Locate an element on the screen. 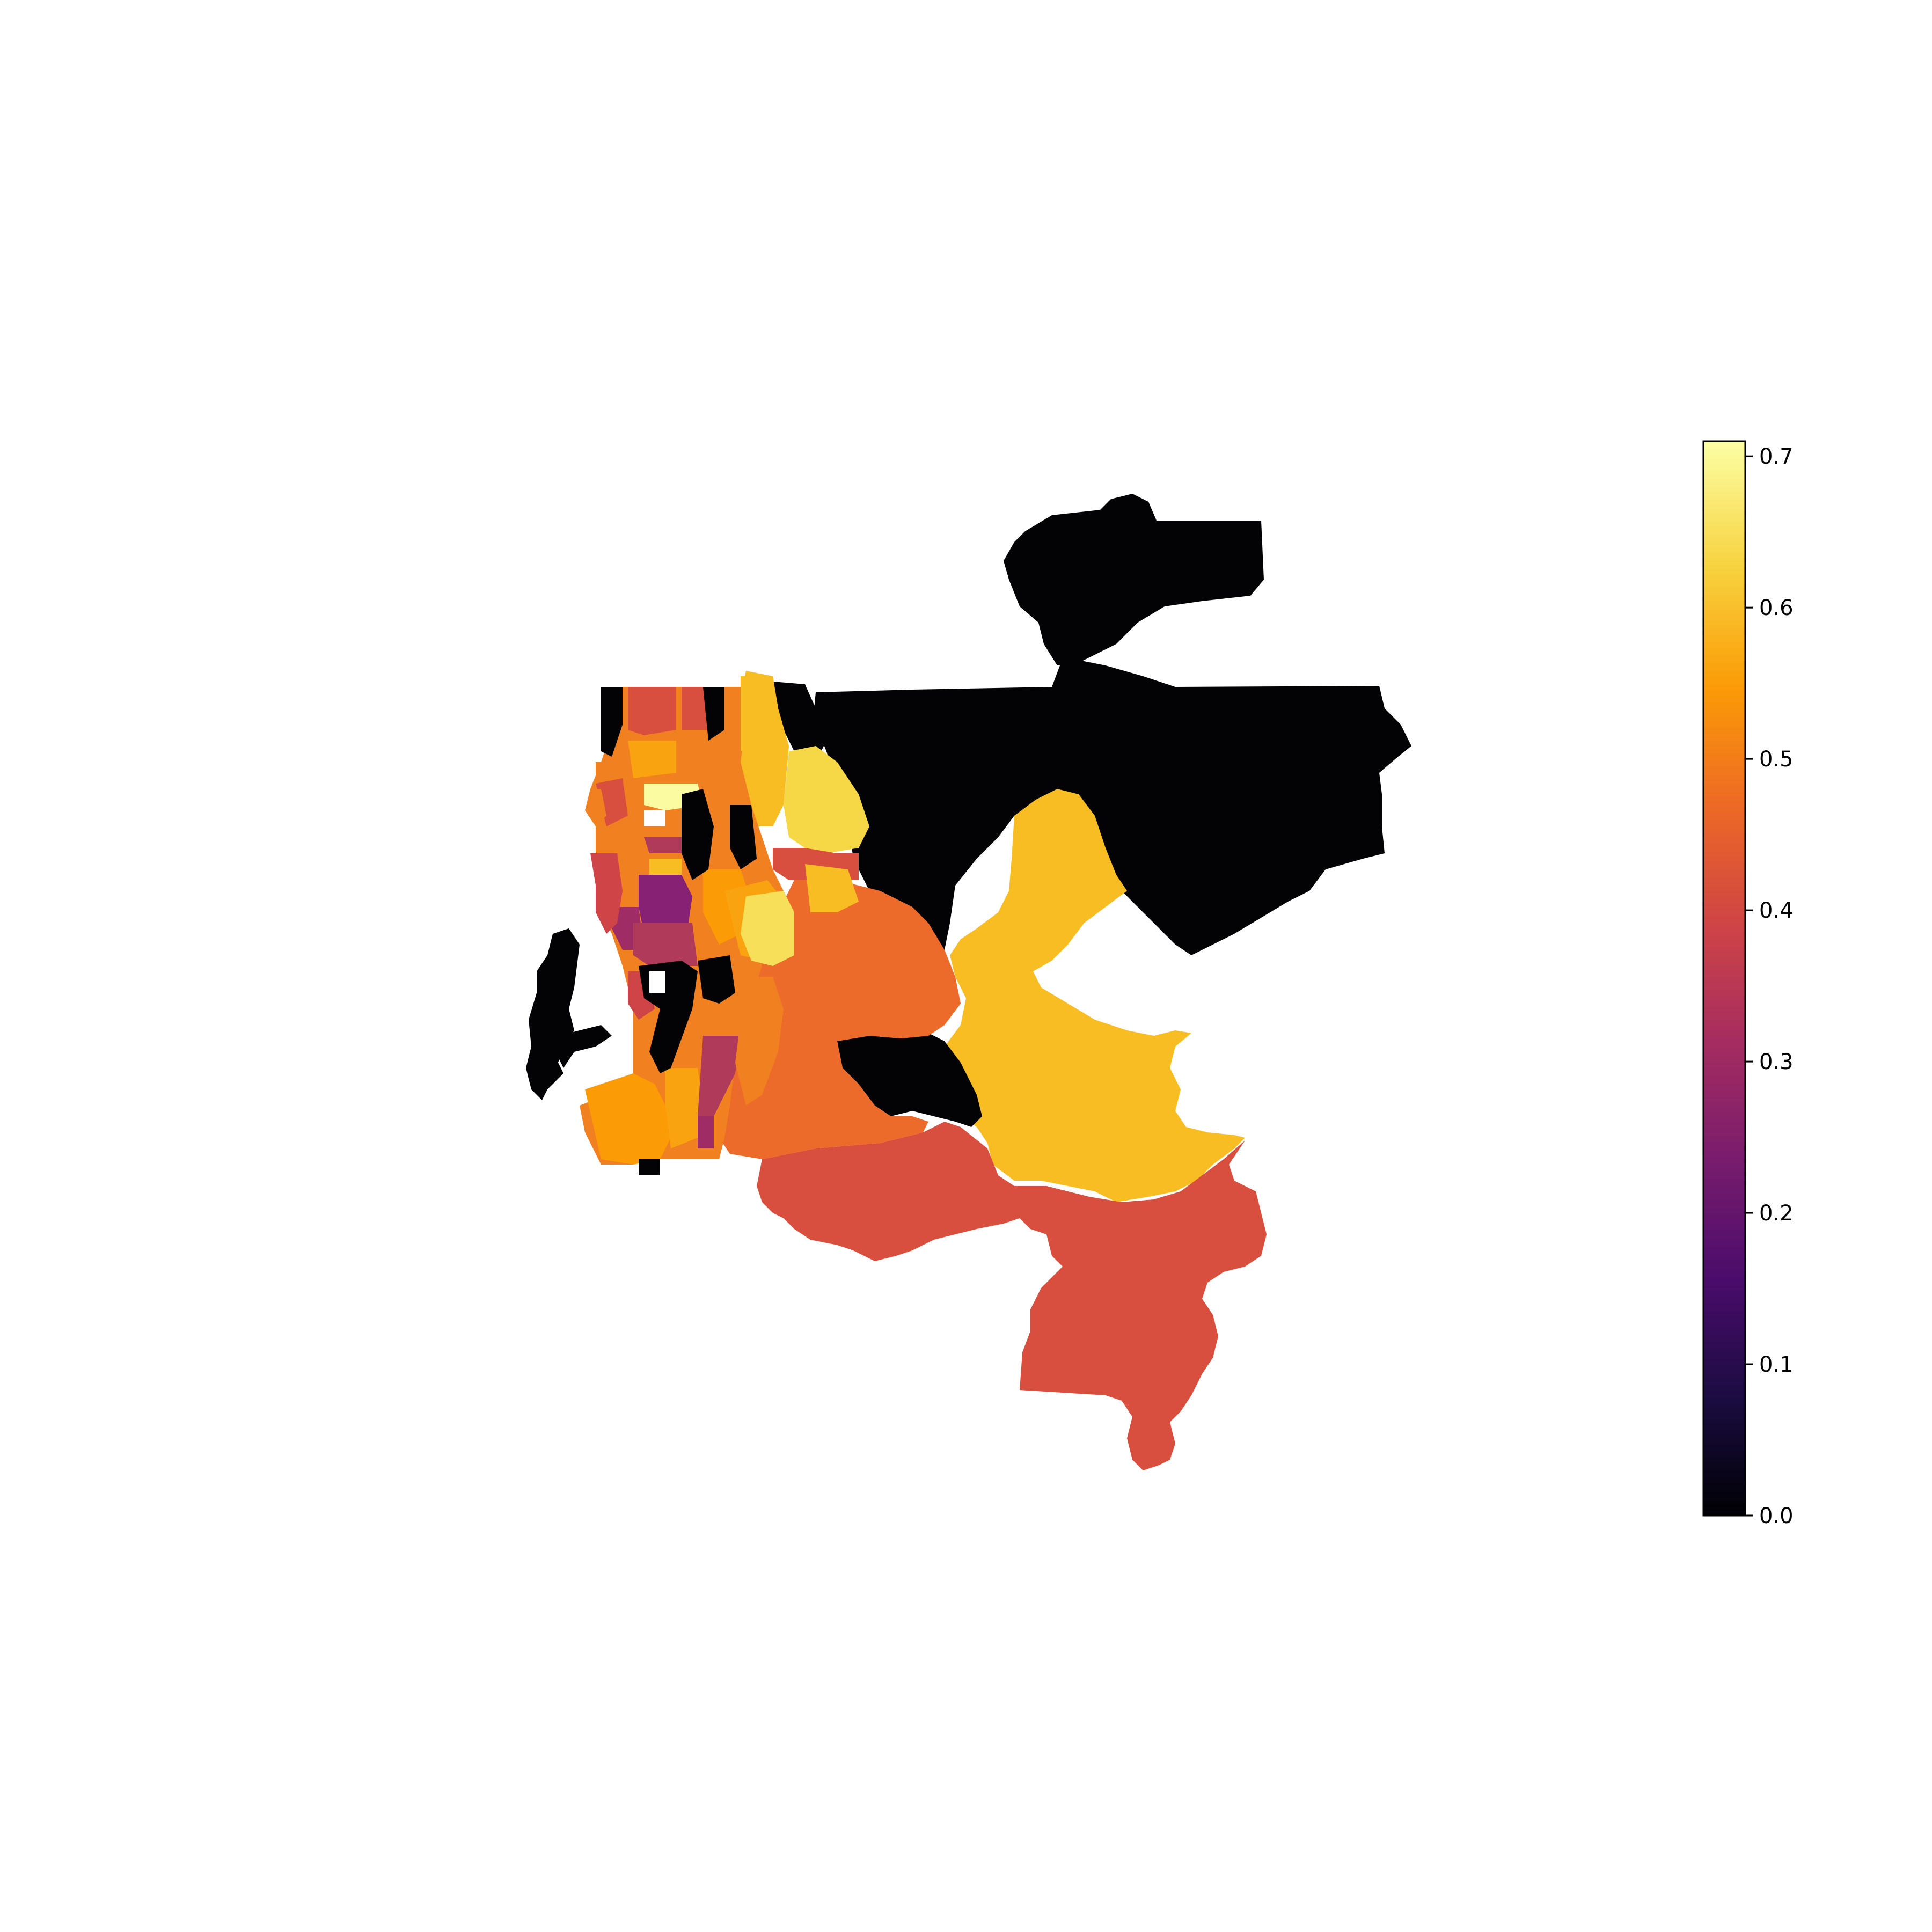 Image resolution: width=1932 pixels, height=1932 pixels. darkest-tract is located at coordinates (665, 904).